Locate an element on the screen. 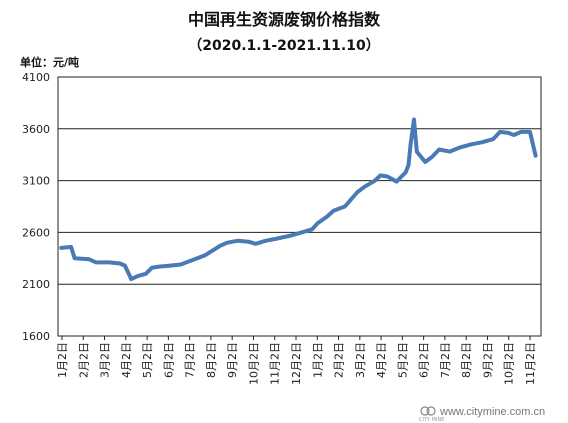  y-tick-label: 1600 is located at coordinates (36, 336).